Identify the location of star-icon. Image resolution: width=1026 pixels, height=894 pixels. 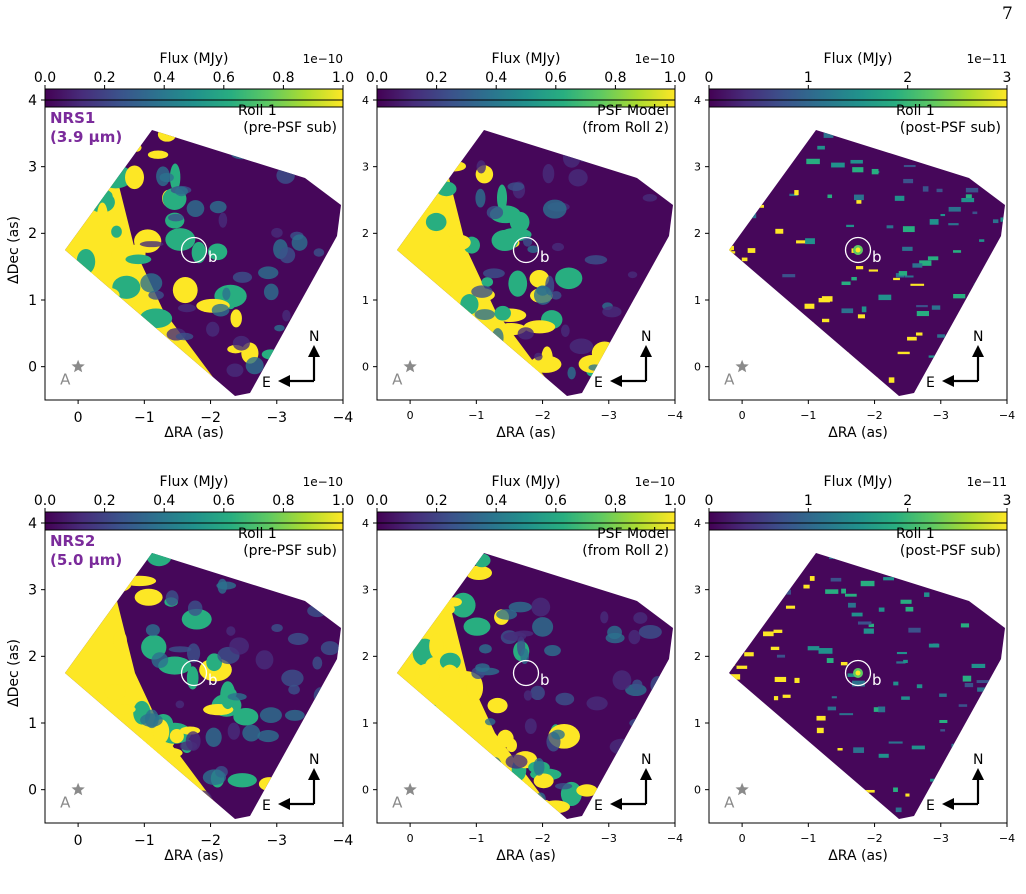
(78, 366).